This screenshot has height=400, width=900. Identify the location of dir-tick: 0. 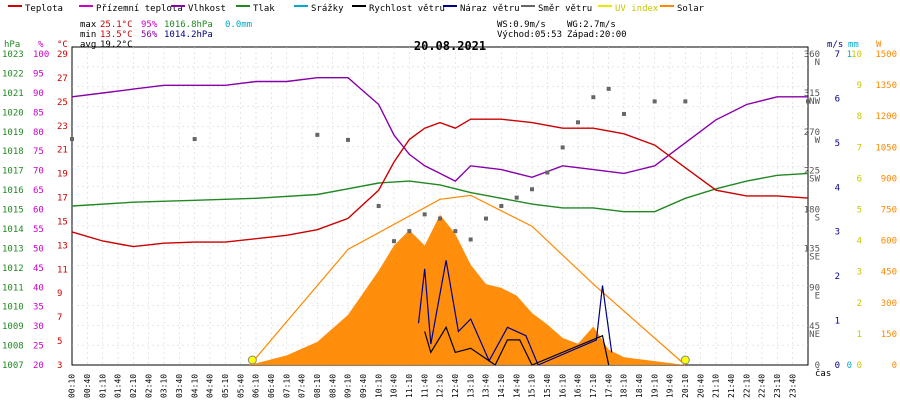
(817, 366).